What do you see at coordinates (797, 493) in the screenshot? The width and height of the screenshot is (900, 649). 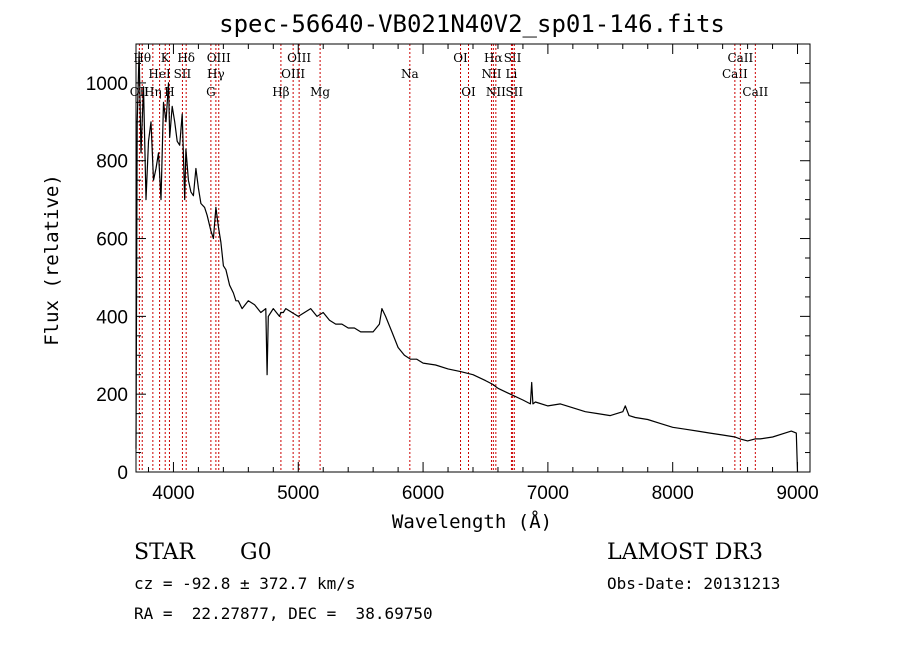 I see `x-tick-label-9000: 9000` at bounding box center [797, 493].